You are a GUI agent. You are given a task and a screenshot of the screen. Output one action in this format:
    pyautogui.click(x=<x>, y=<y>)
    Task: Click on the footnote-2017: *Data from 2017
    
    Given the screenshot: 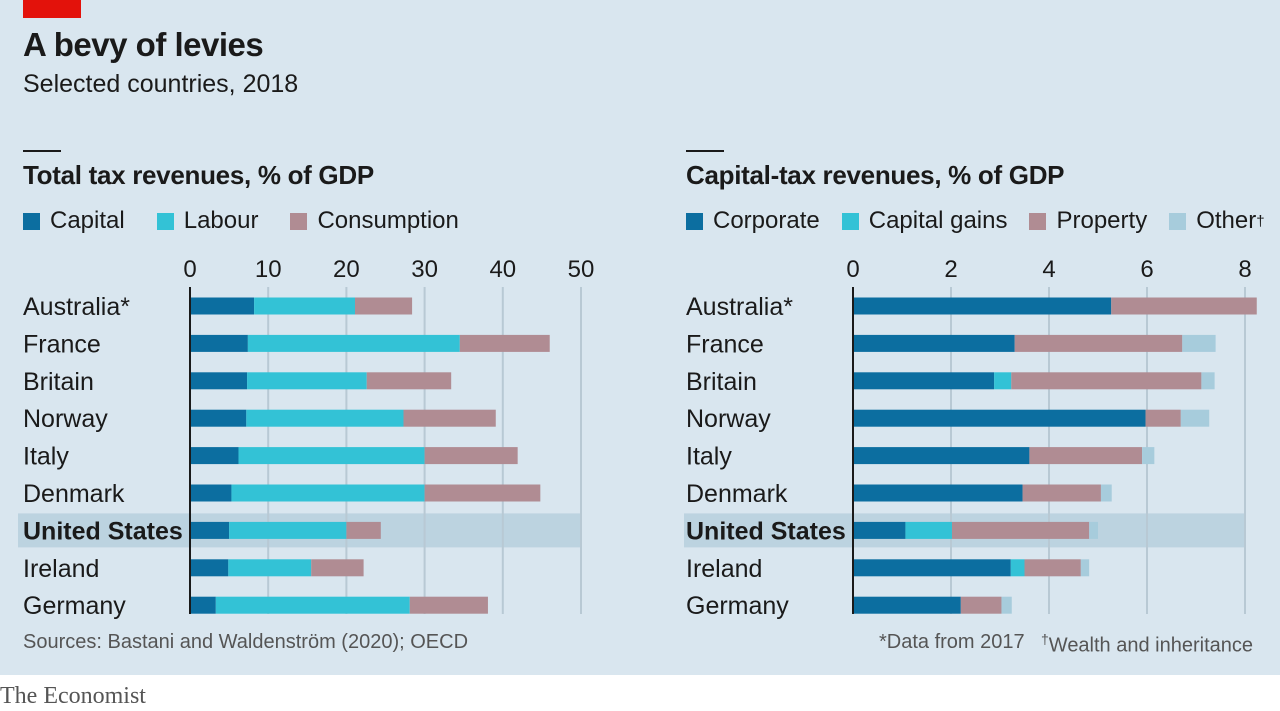 What is the action you would take?
    pyautogui.click(x=952, y=642)
    